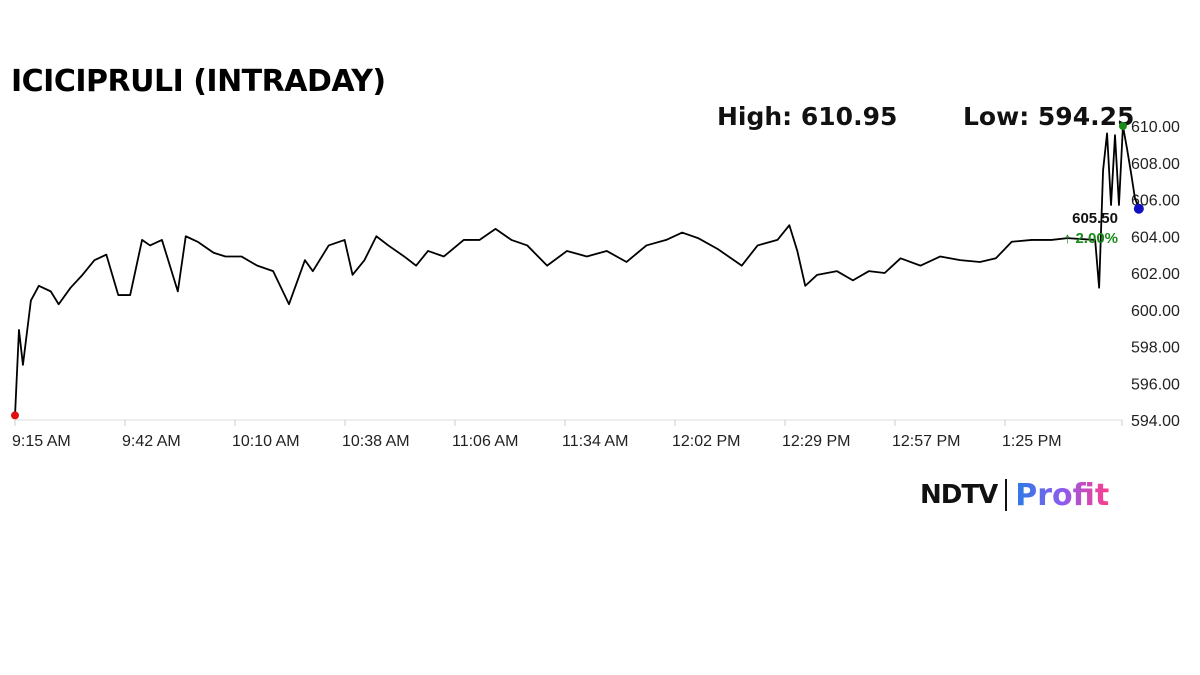  What do you see at coordinates (1155, 311) in the screenshot?
I see `y-tick-label: 600.00` at bounding box center [1155, 311].